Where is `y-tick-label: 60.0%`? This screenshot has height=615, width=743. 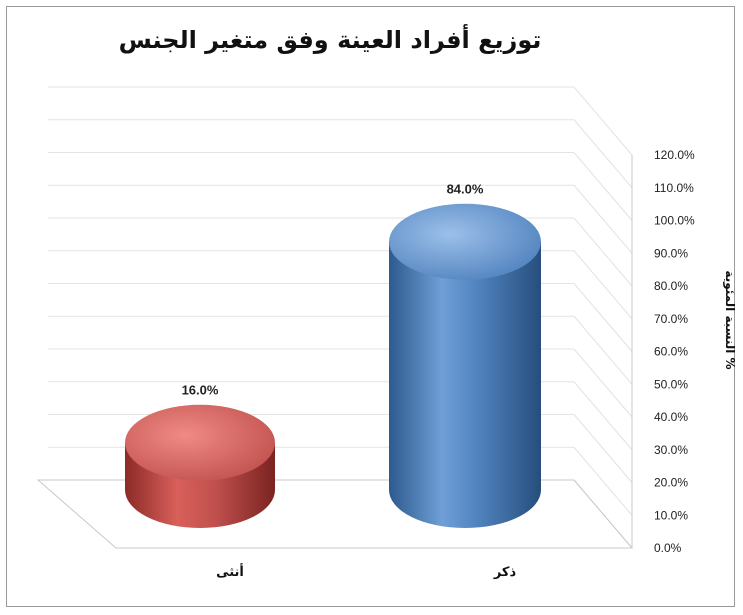
y-tick-label: 60.0% is located at coordinates (671, 352).